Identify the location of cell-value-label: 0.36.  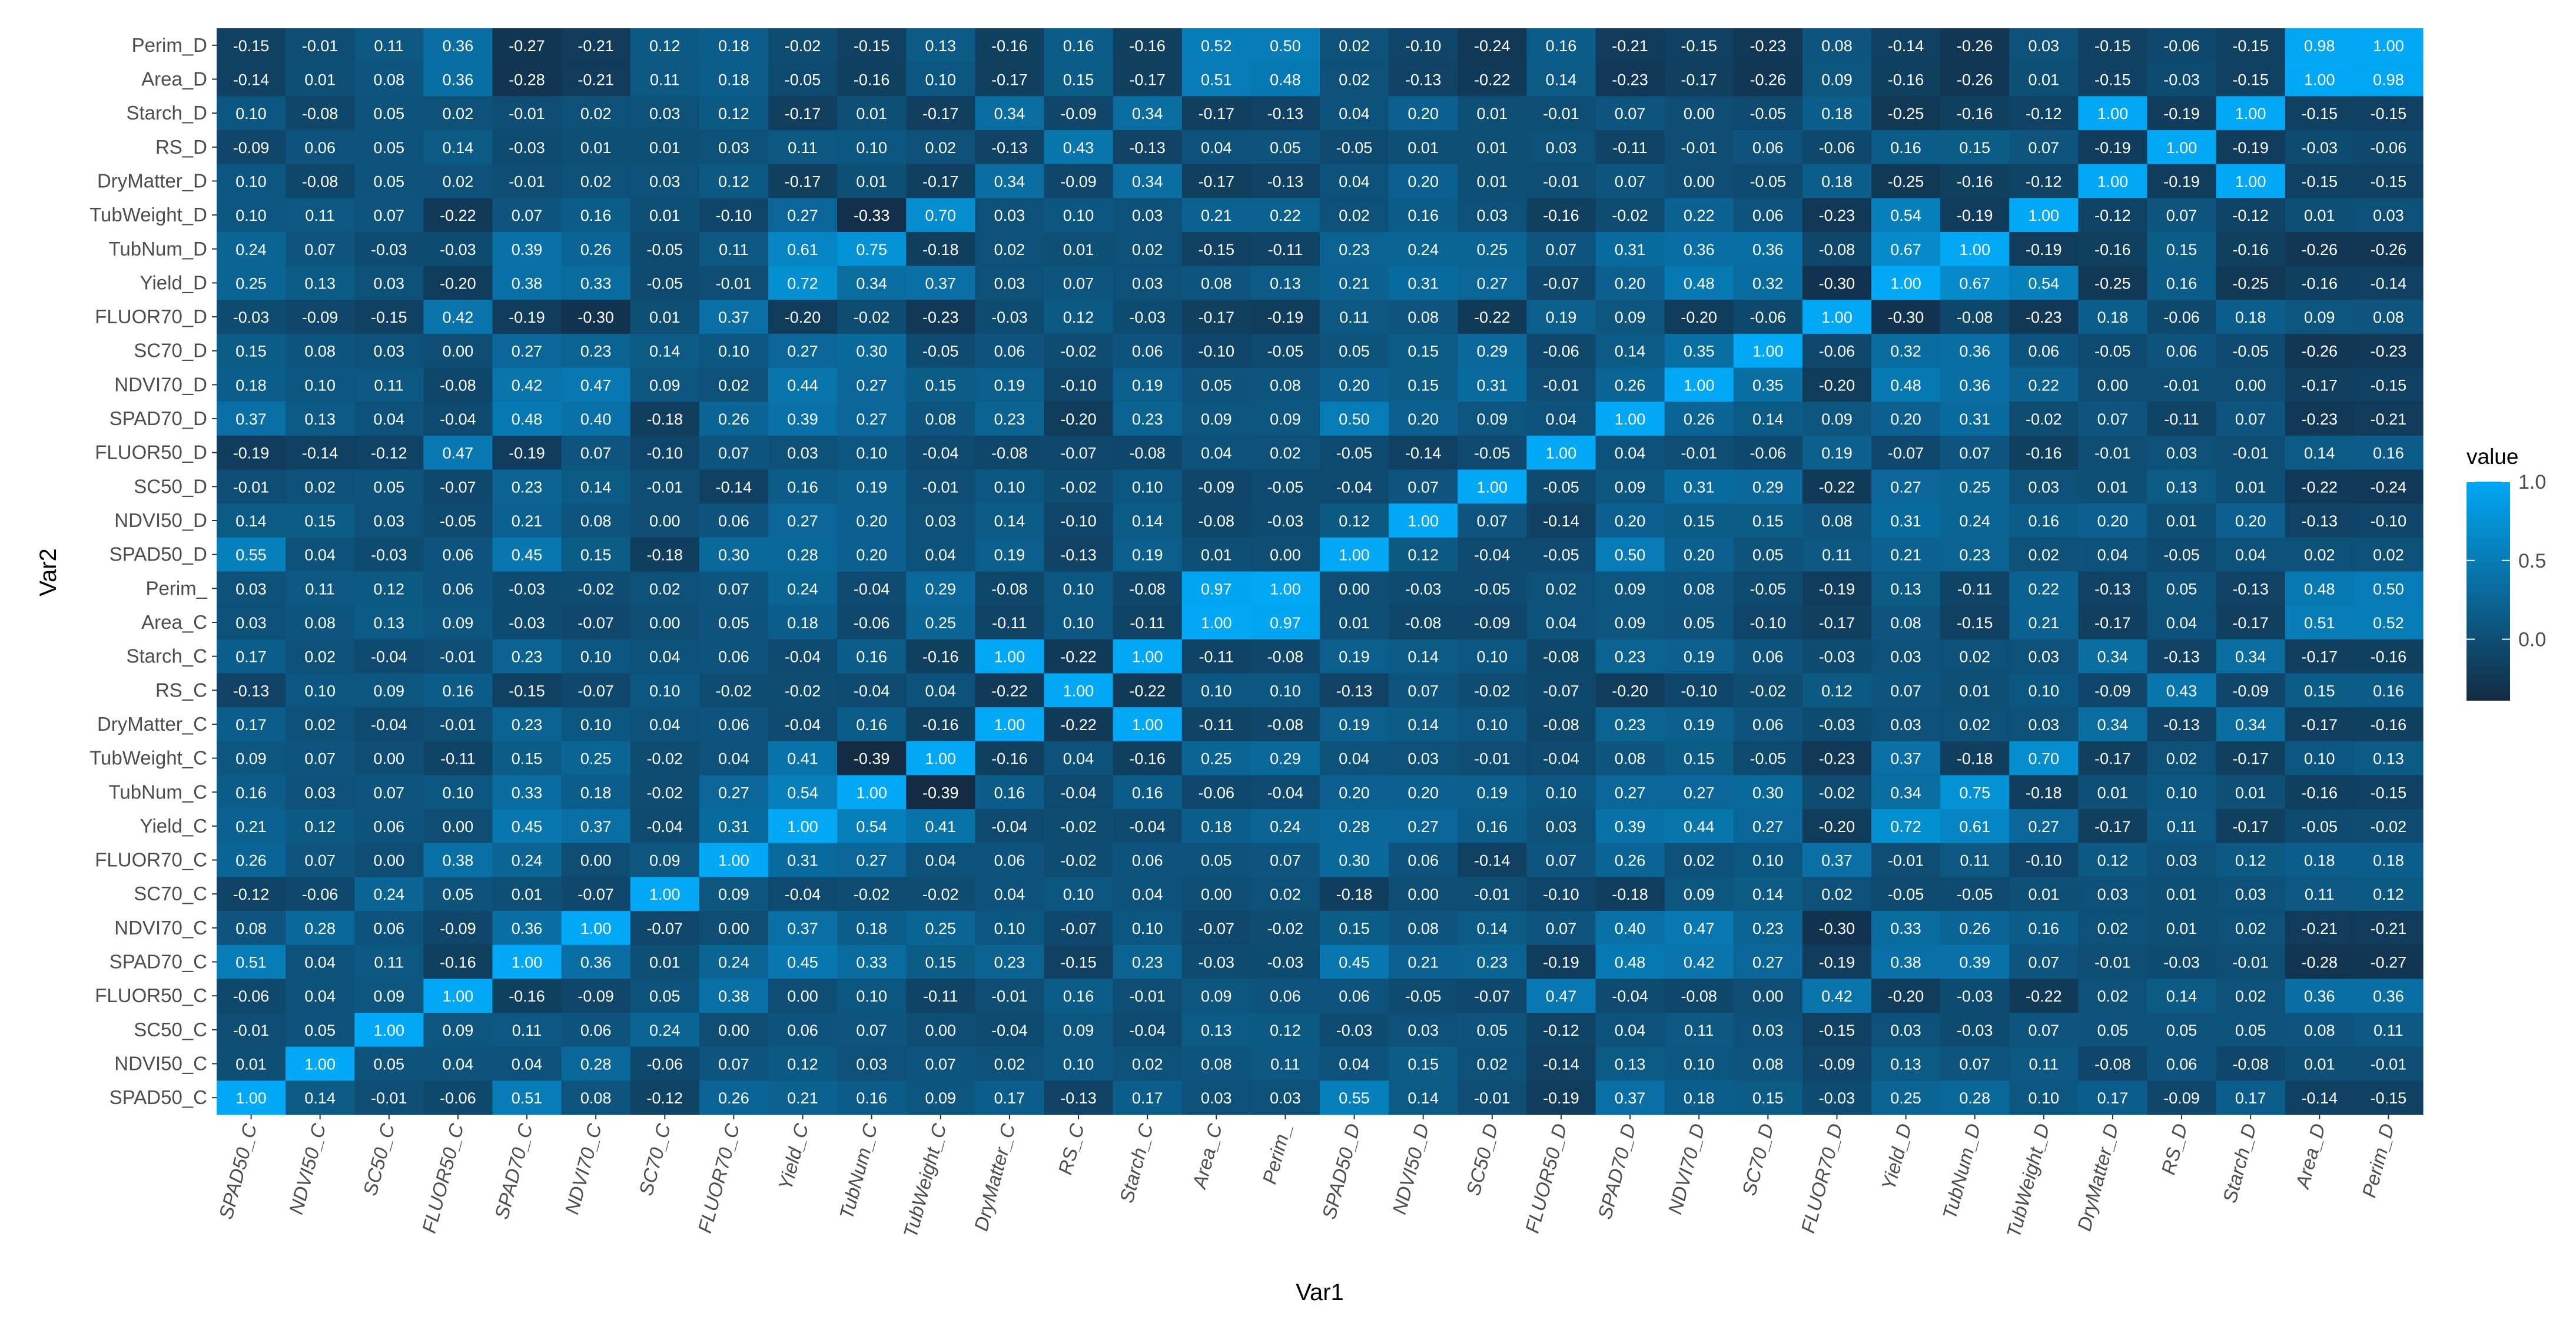
(1974, 385).